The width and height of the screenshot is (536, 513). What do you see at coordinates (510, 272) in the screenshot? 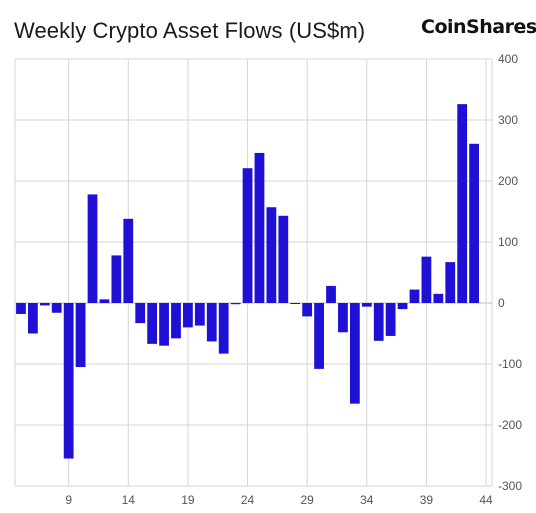
I see `y-axis-labels: 400 300 200 100 0 -100 -200 -300` at bounding box center [510, 272].